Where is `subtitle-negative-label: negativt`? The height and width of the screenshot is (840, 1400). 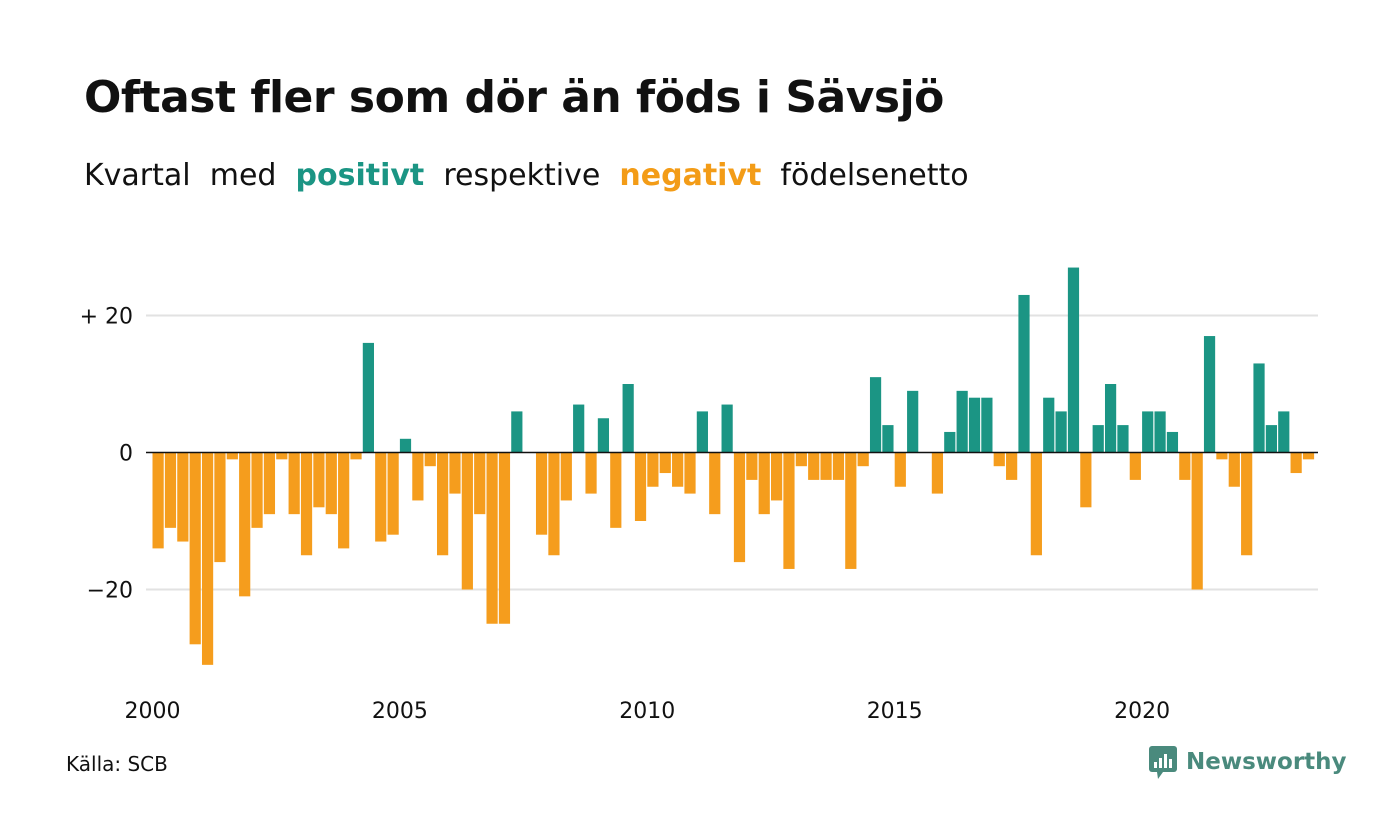
subtitle-negative-label: negativt is located at coordinates (690, 175).